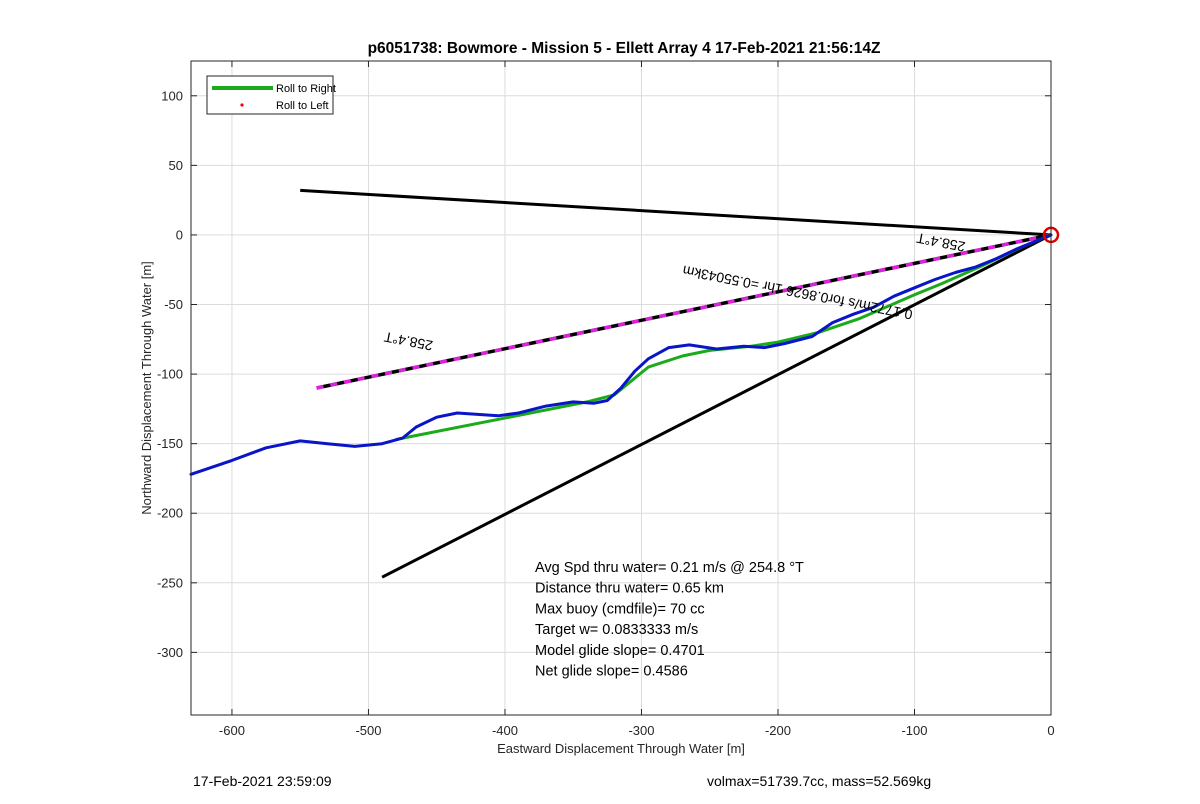 The height and width of the screenshot is (804, 1200). What do you see at coordinates (170, 443) in the screenshot?
I see `y-tick-label: -150` at bounding box center [170, 443].